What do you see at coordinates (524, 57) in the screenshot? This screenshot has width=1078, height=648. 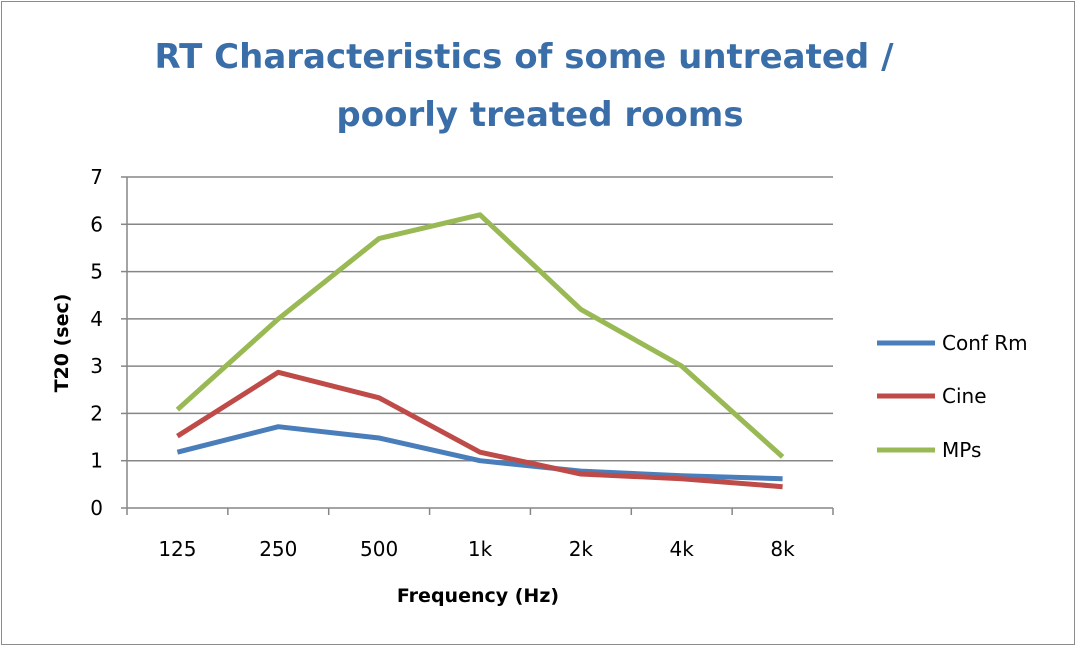 I see `chart-title-line-1: RT Characteristics of some untreated /` at bounding box center [524, 57].